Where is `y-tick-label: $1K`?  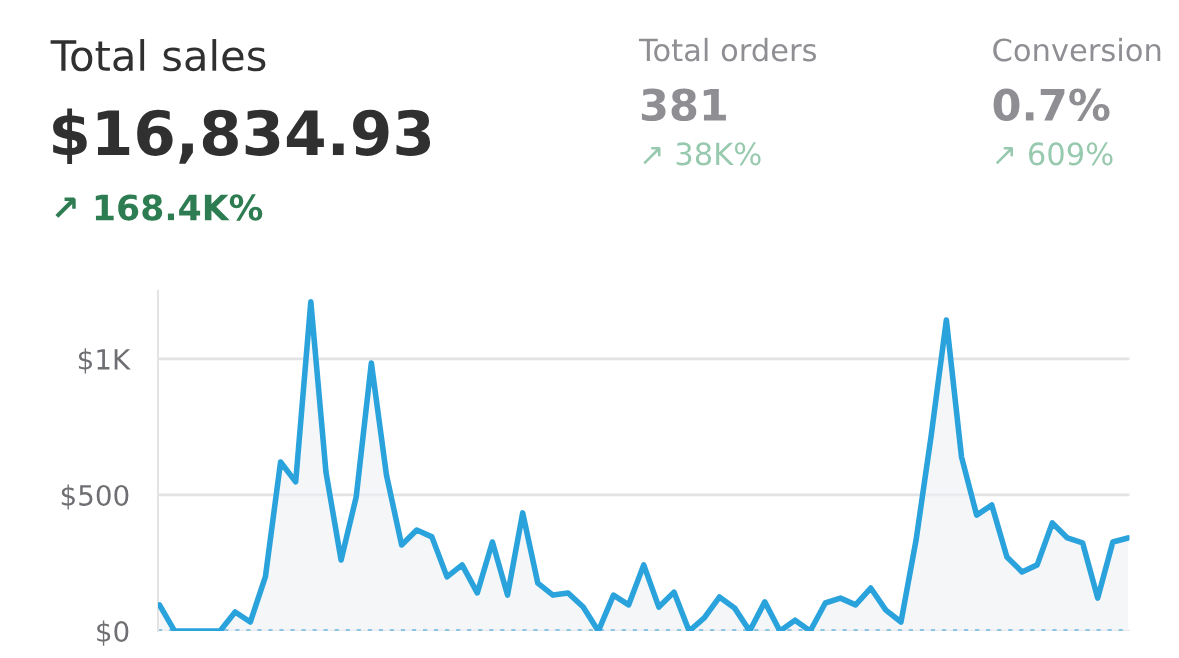
y-tick-label: $1K is located at coordinates (104, 361).